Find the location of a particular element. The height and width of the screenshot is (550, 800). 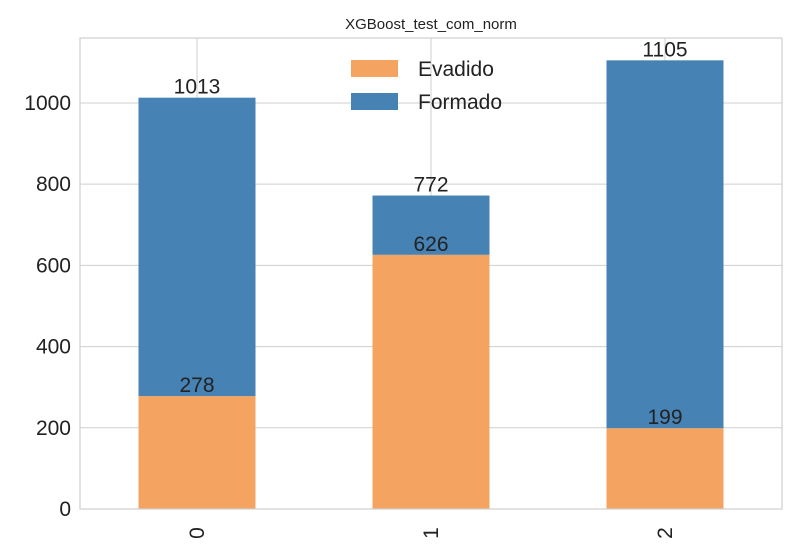

legend-label-formado: Formado is located at coordinates (460, 102).